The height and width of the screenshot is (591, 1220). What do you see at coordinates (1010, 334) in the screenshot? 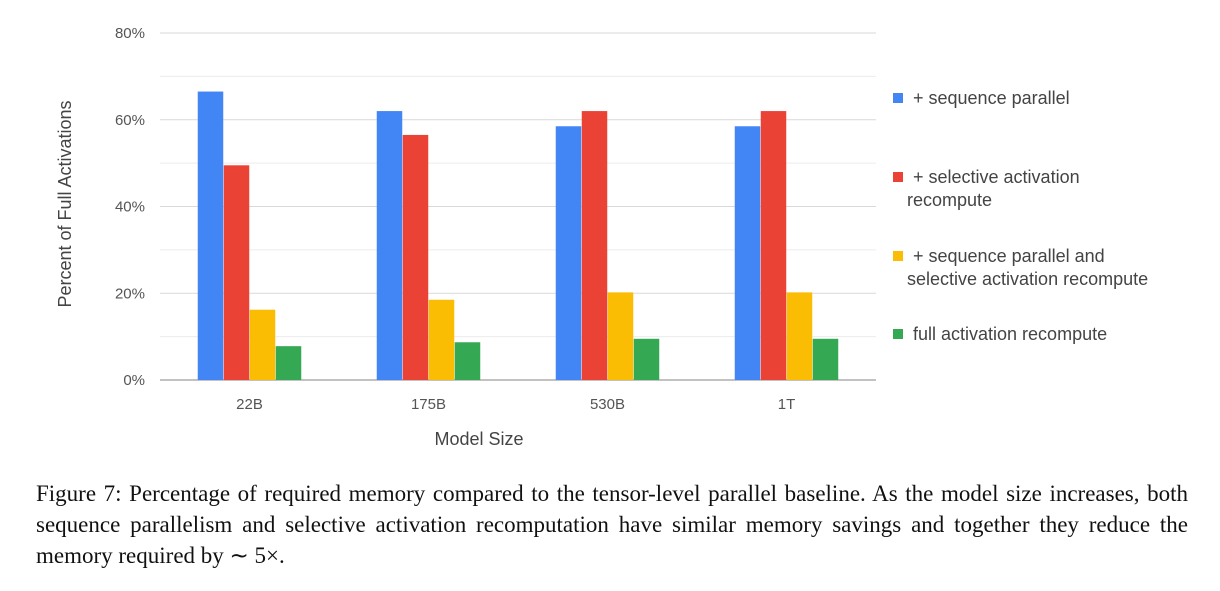
I see `legend-label: full activation recompute` at bounding box center [1010, 334].